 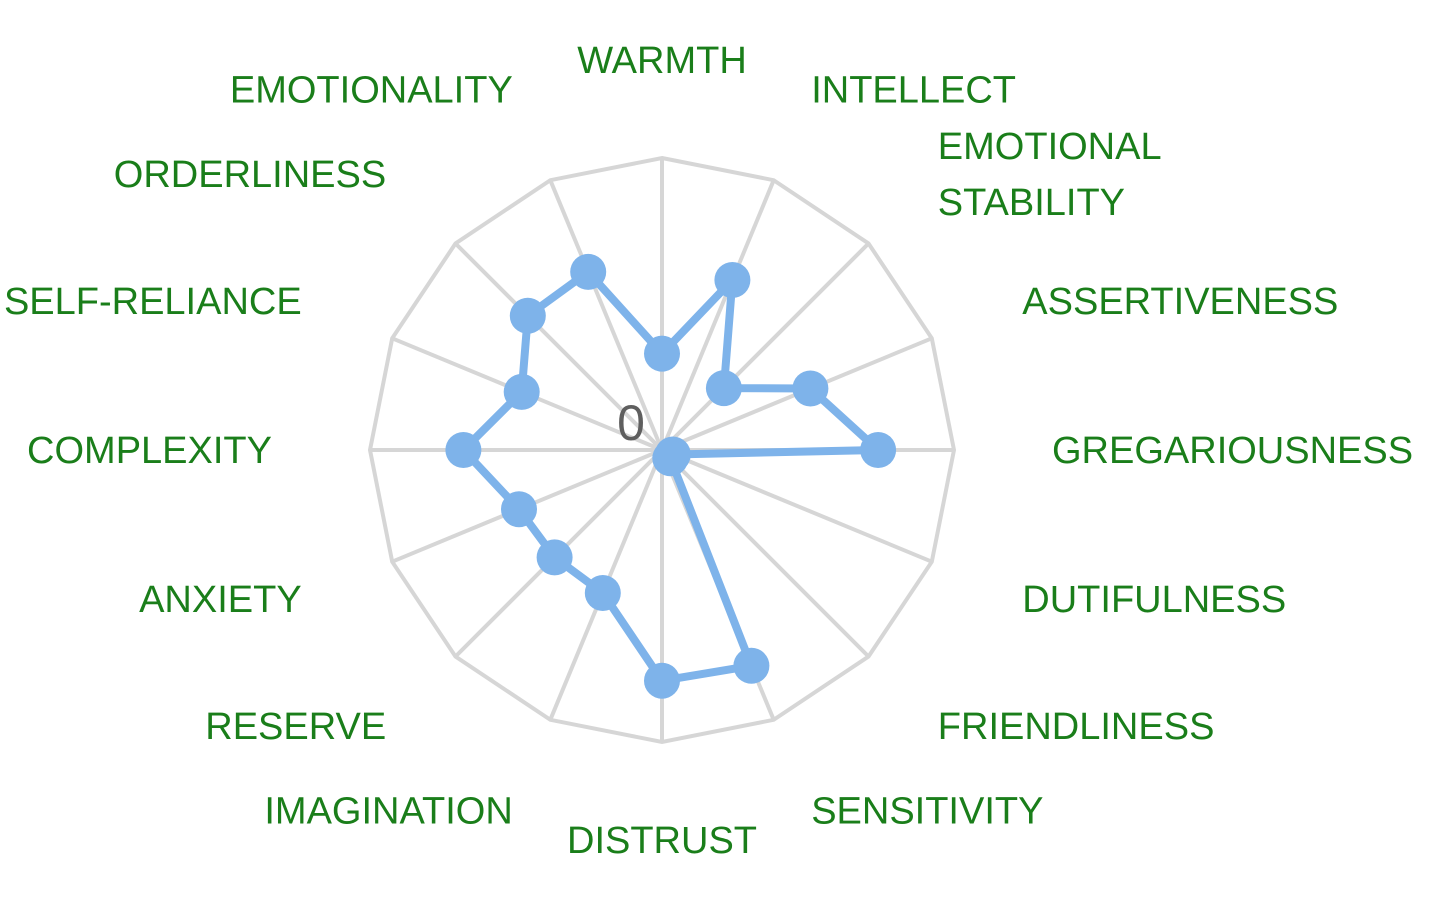 What do you see at coordinates (797, 506) in the screenshot?
I see `radar-spoke-dutifulness` at bounding box center [797, 506].